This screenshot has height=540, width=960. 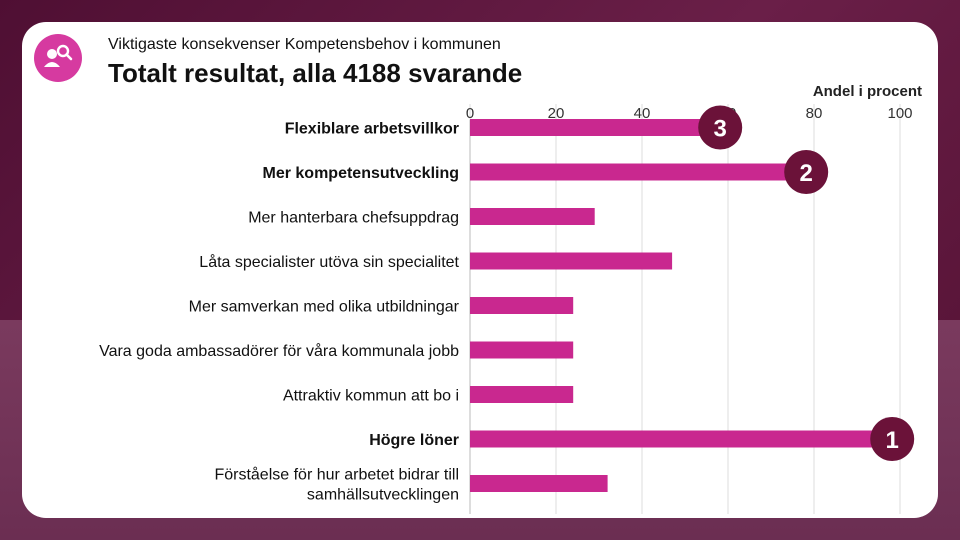 What do you see at coordinates (361, 173) in the screenshot?
I see `category-label: Mer kompetensutveckling` at bounding box center [361, 173].